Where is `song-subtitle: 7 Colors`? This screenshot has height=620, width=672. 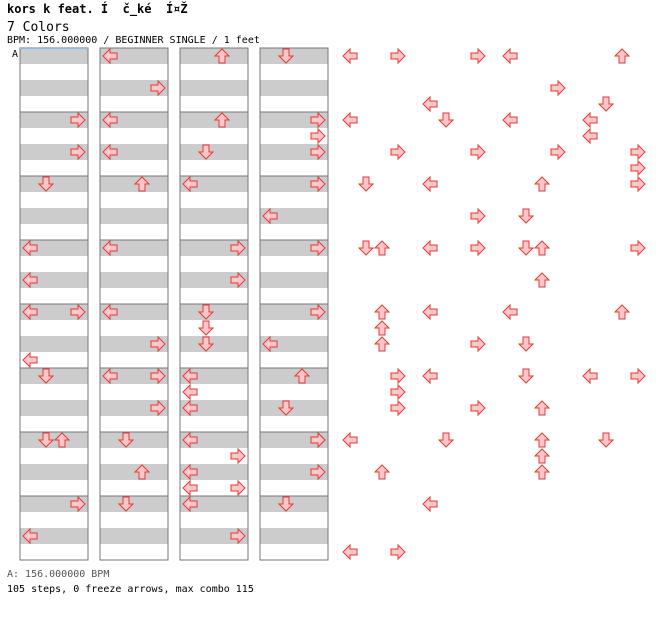
song-subtitle: 7 Colors is located at coordinates (38, 27).